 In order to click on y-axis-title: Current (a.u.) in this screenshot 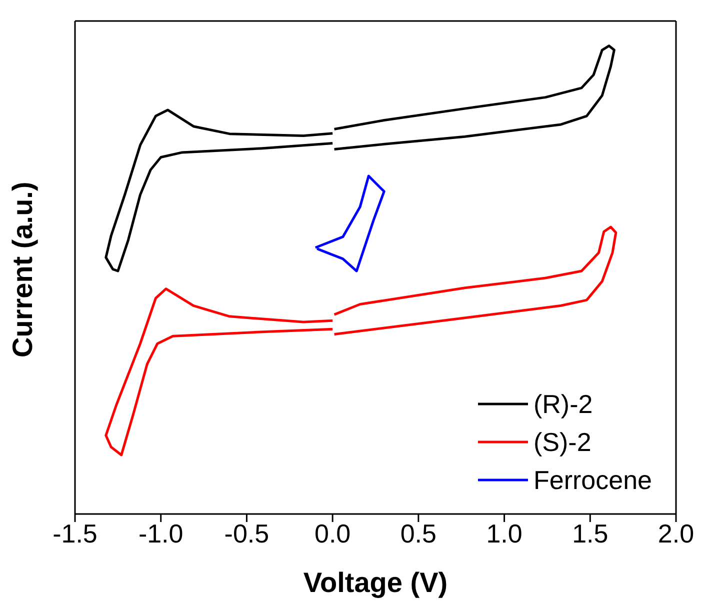, I will do `click(22, 270)`.